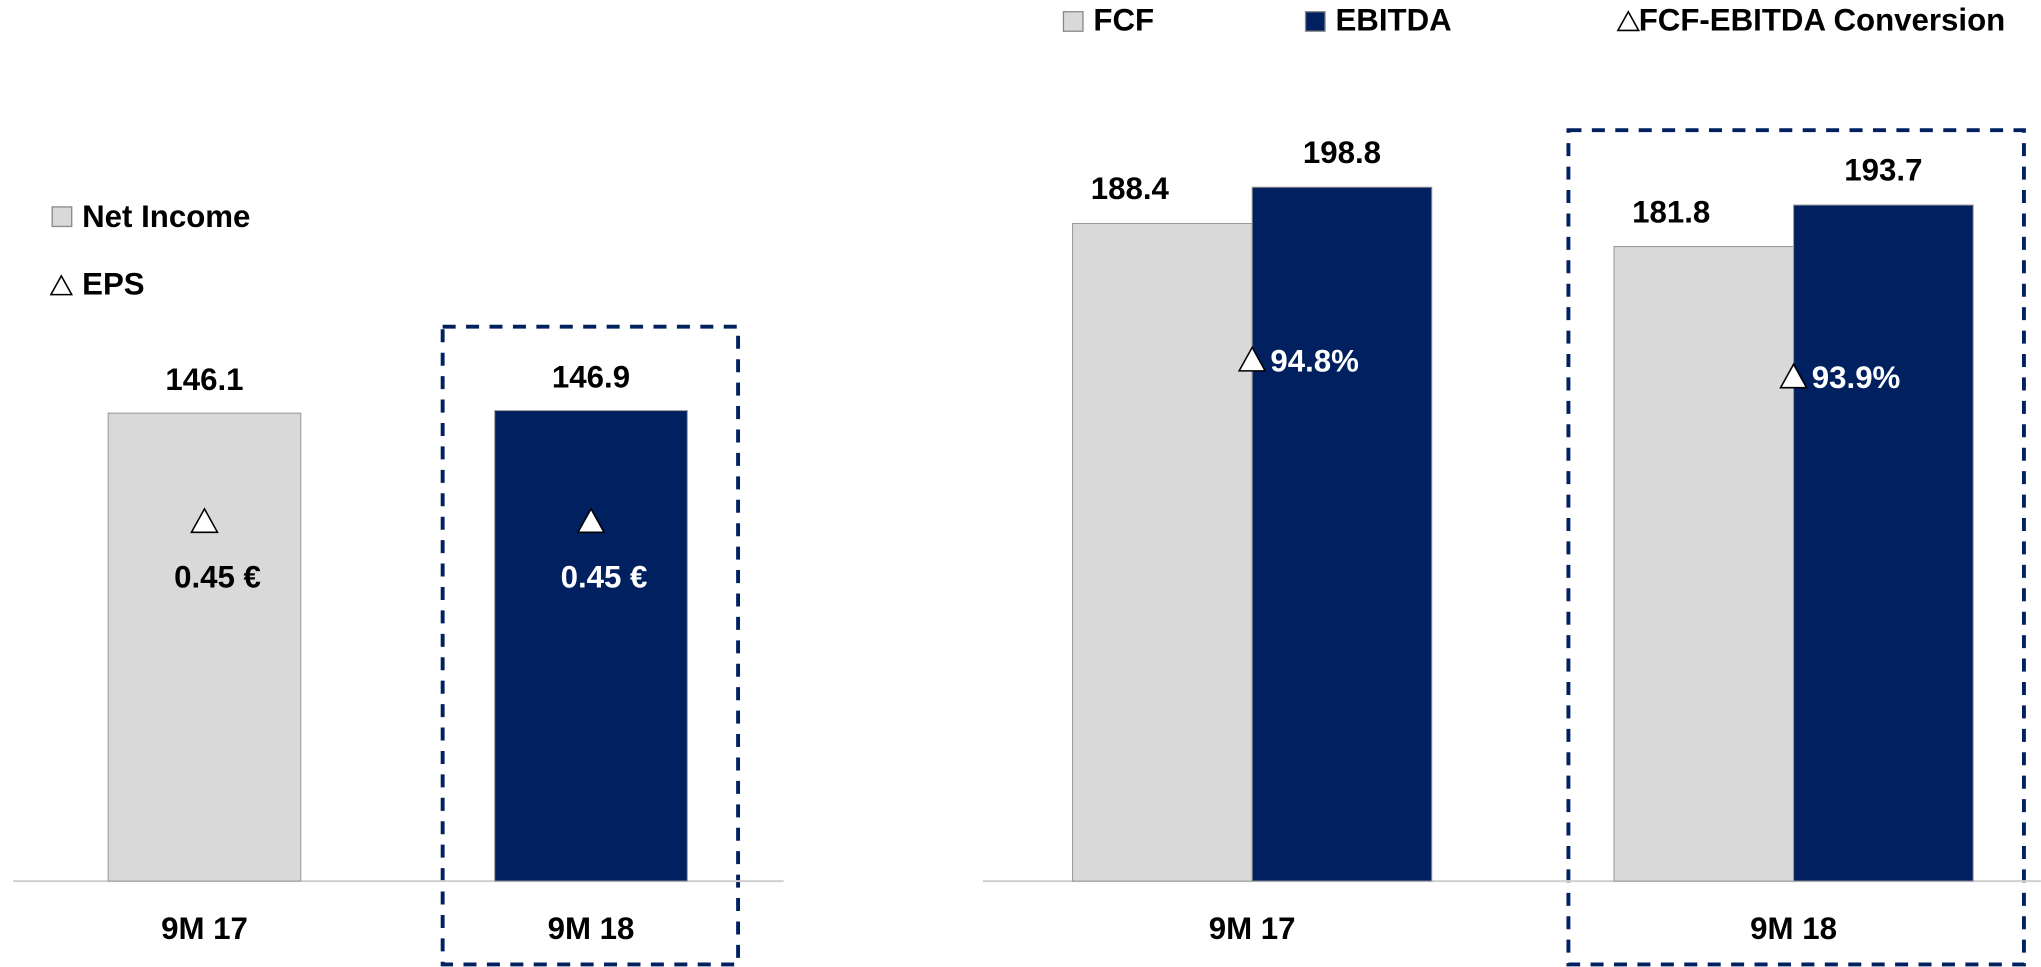 The image size is (2041, 967). I want to click on value-label: 146.1, so click(204, 379).